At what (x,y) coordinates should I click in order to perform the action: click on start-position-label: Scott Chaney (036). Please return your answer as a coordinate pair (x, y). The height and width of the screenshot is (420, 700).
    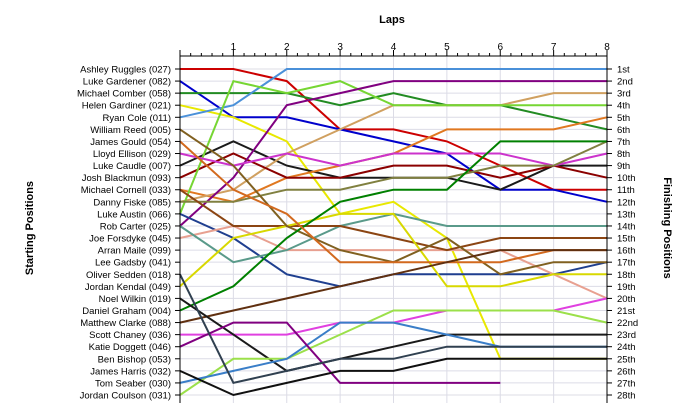
    Looking at the image, I should click on (130, 335).